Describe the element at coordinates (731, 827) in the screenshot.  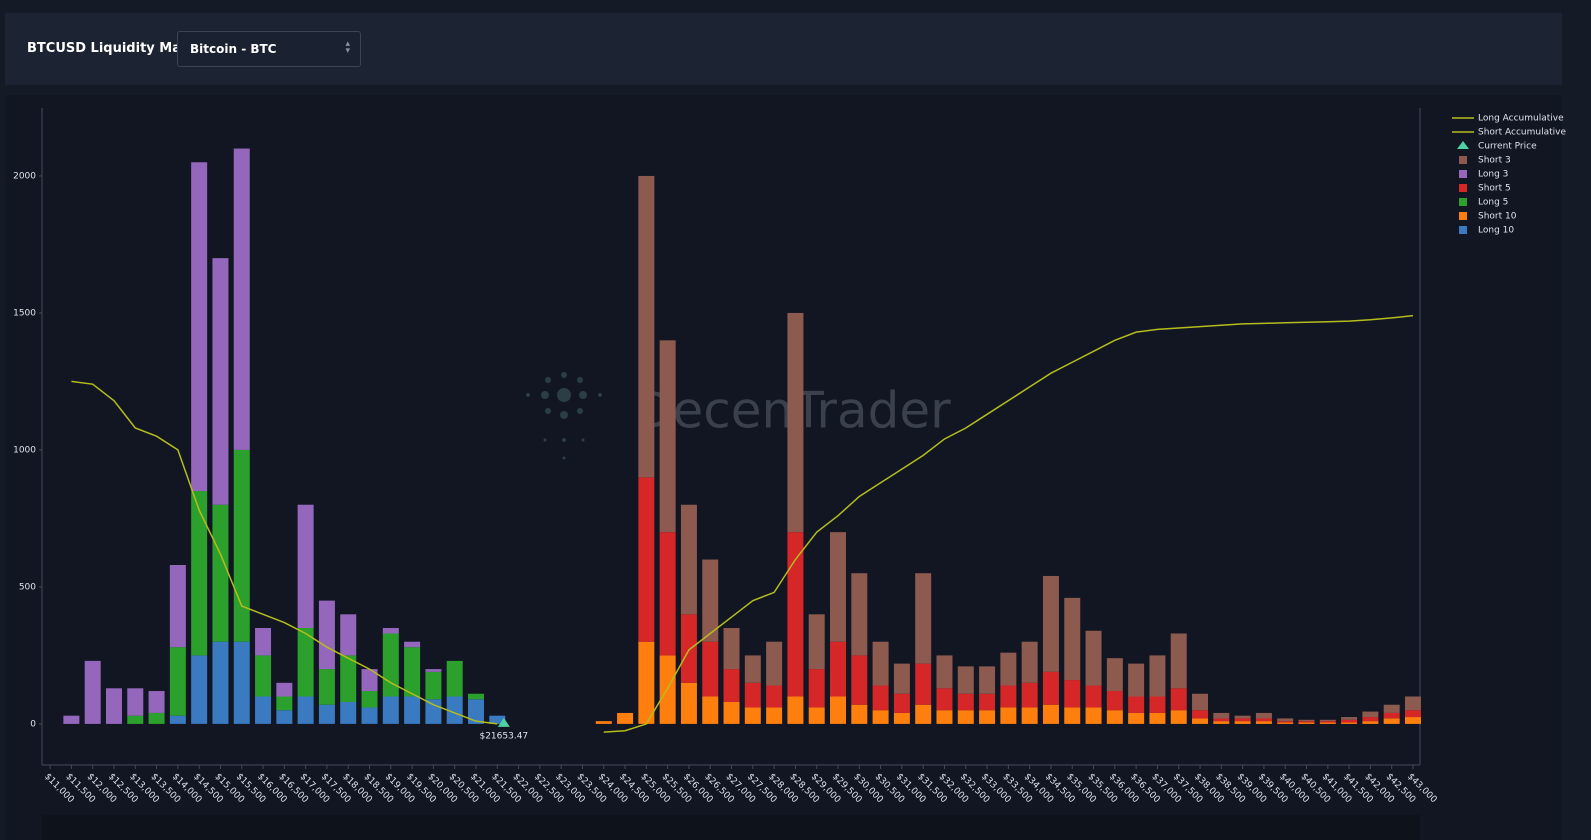
I see `navigator` at that location.